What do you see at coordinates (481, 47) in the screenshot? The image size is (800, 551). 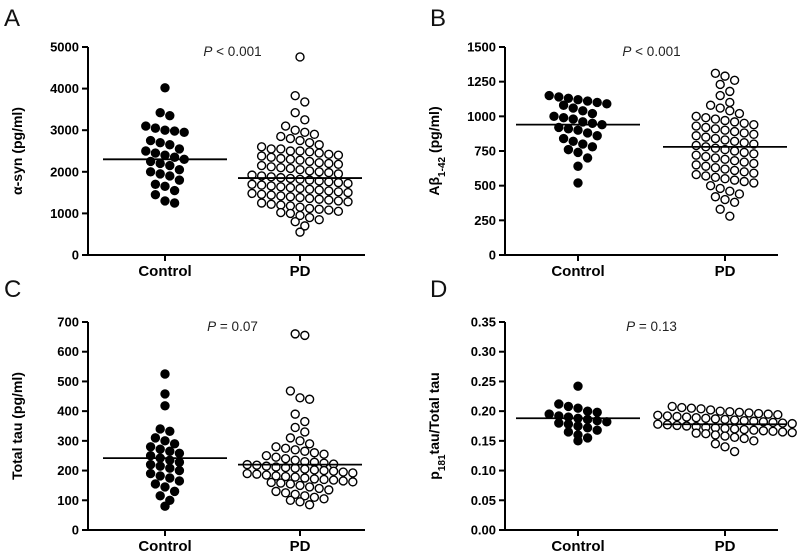 I see `y-tick-label: 1500` at bounding box center [481, 47].